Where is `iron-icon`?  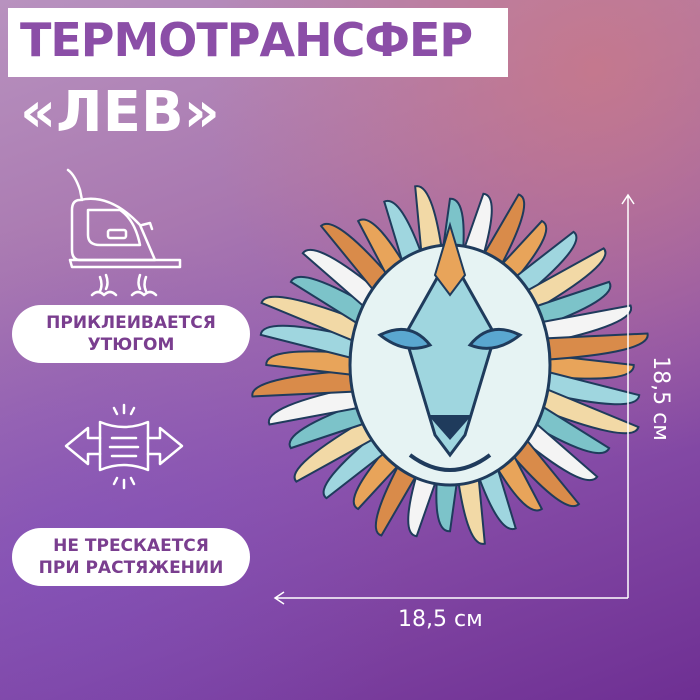 iron-icon is located at coordinates (124, 232).